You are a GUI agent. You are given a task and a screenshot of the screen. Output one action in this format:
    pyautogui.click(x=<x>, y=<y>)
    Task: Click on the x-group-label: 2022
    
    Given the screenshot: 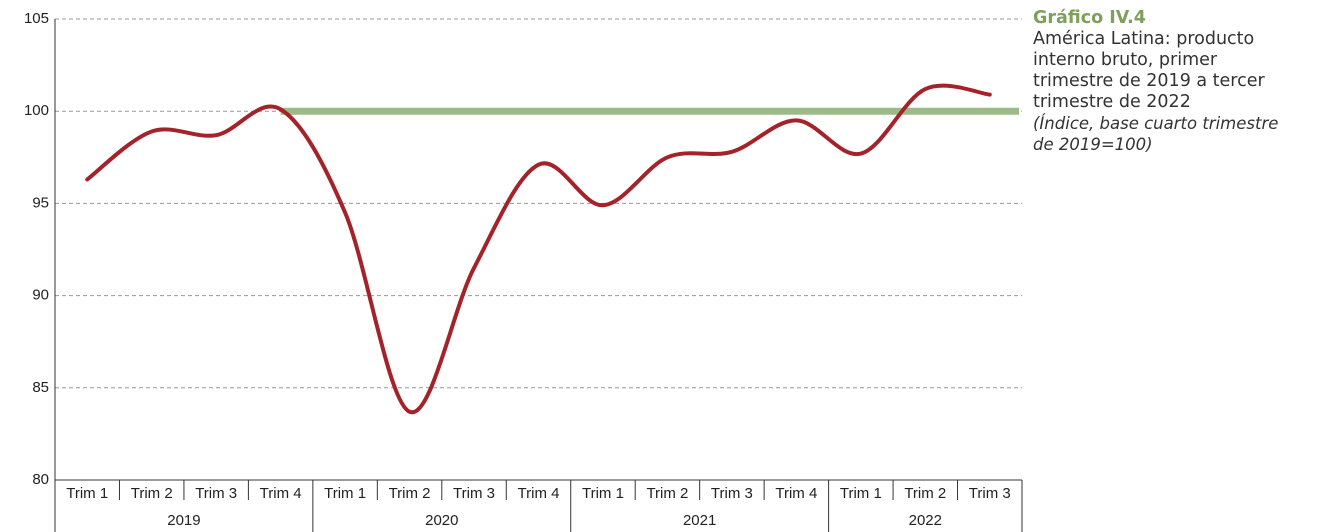 What is the action you would take?
    pyautogui.click(x=925, y=520)
    